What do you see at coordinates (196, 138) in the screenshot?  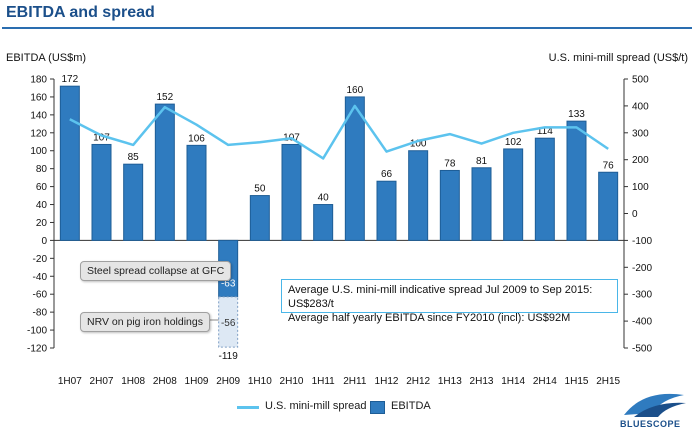 I see `bar-value-label: 106` at bounding box center [196, 138].